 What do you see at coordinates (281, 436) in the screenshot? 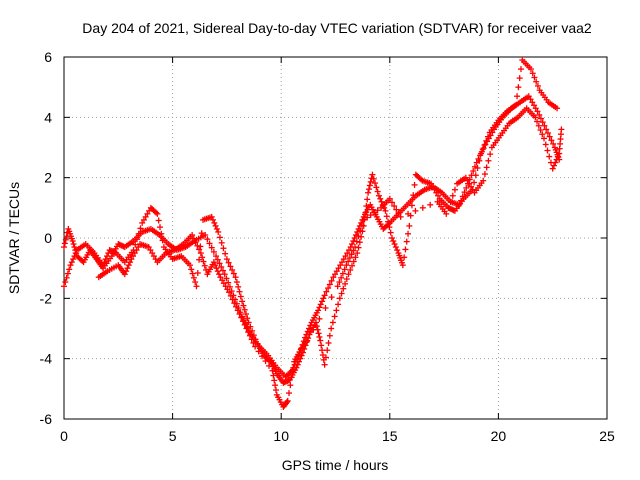
I see `x-tick-label: 10` at bounding box center [281, 436].